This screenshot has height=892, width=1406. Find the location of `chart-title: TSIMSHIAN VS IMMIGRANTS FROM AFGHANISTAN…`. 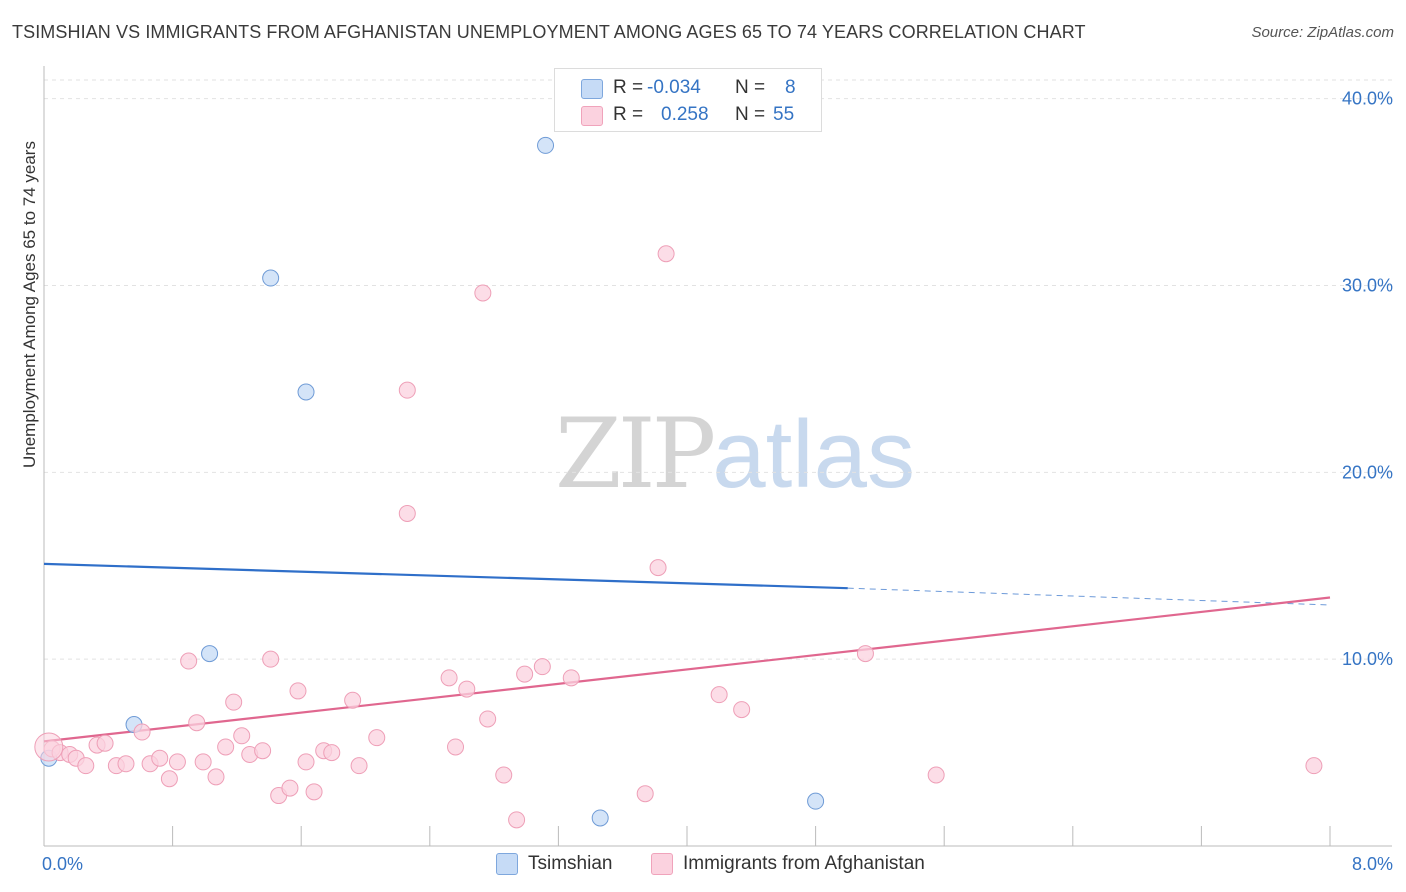

chart-title: TSIMSHIAN VS IMMIGRANTS FROM AFGHANISTAN… is located at coordinates (549, 32).